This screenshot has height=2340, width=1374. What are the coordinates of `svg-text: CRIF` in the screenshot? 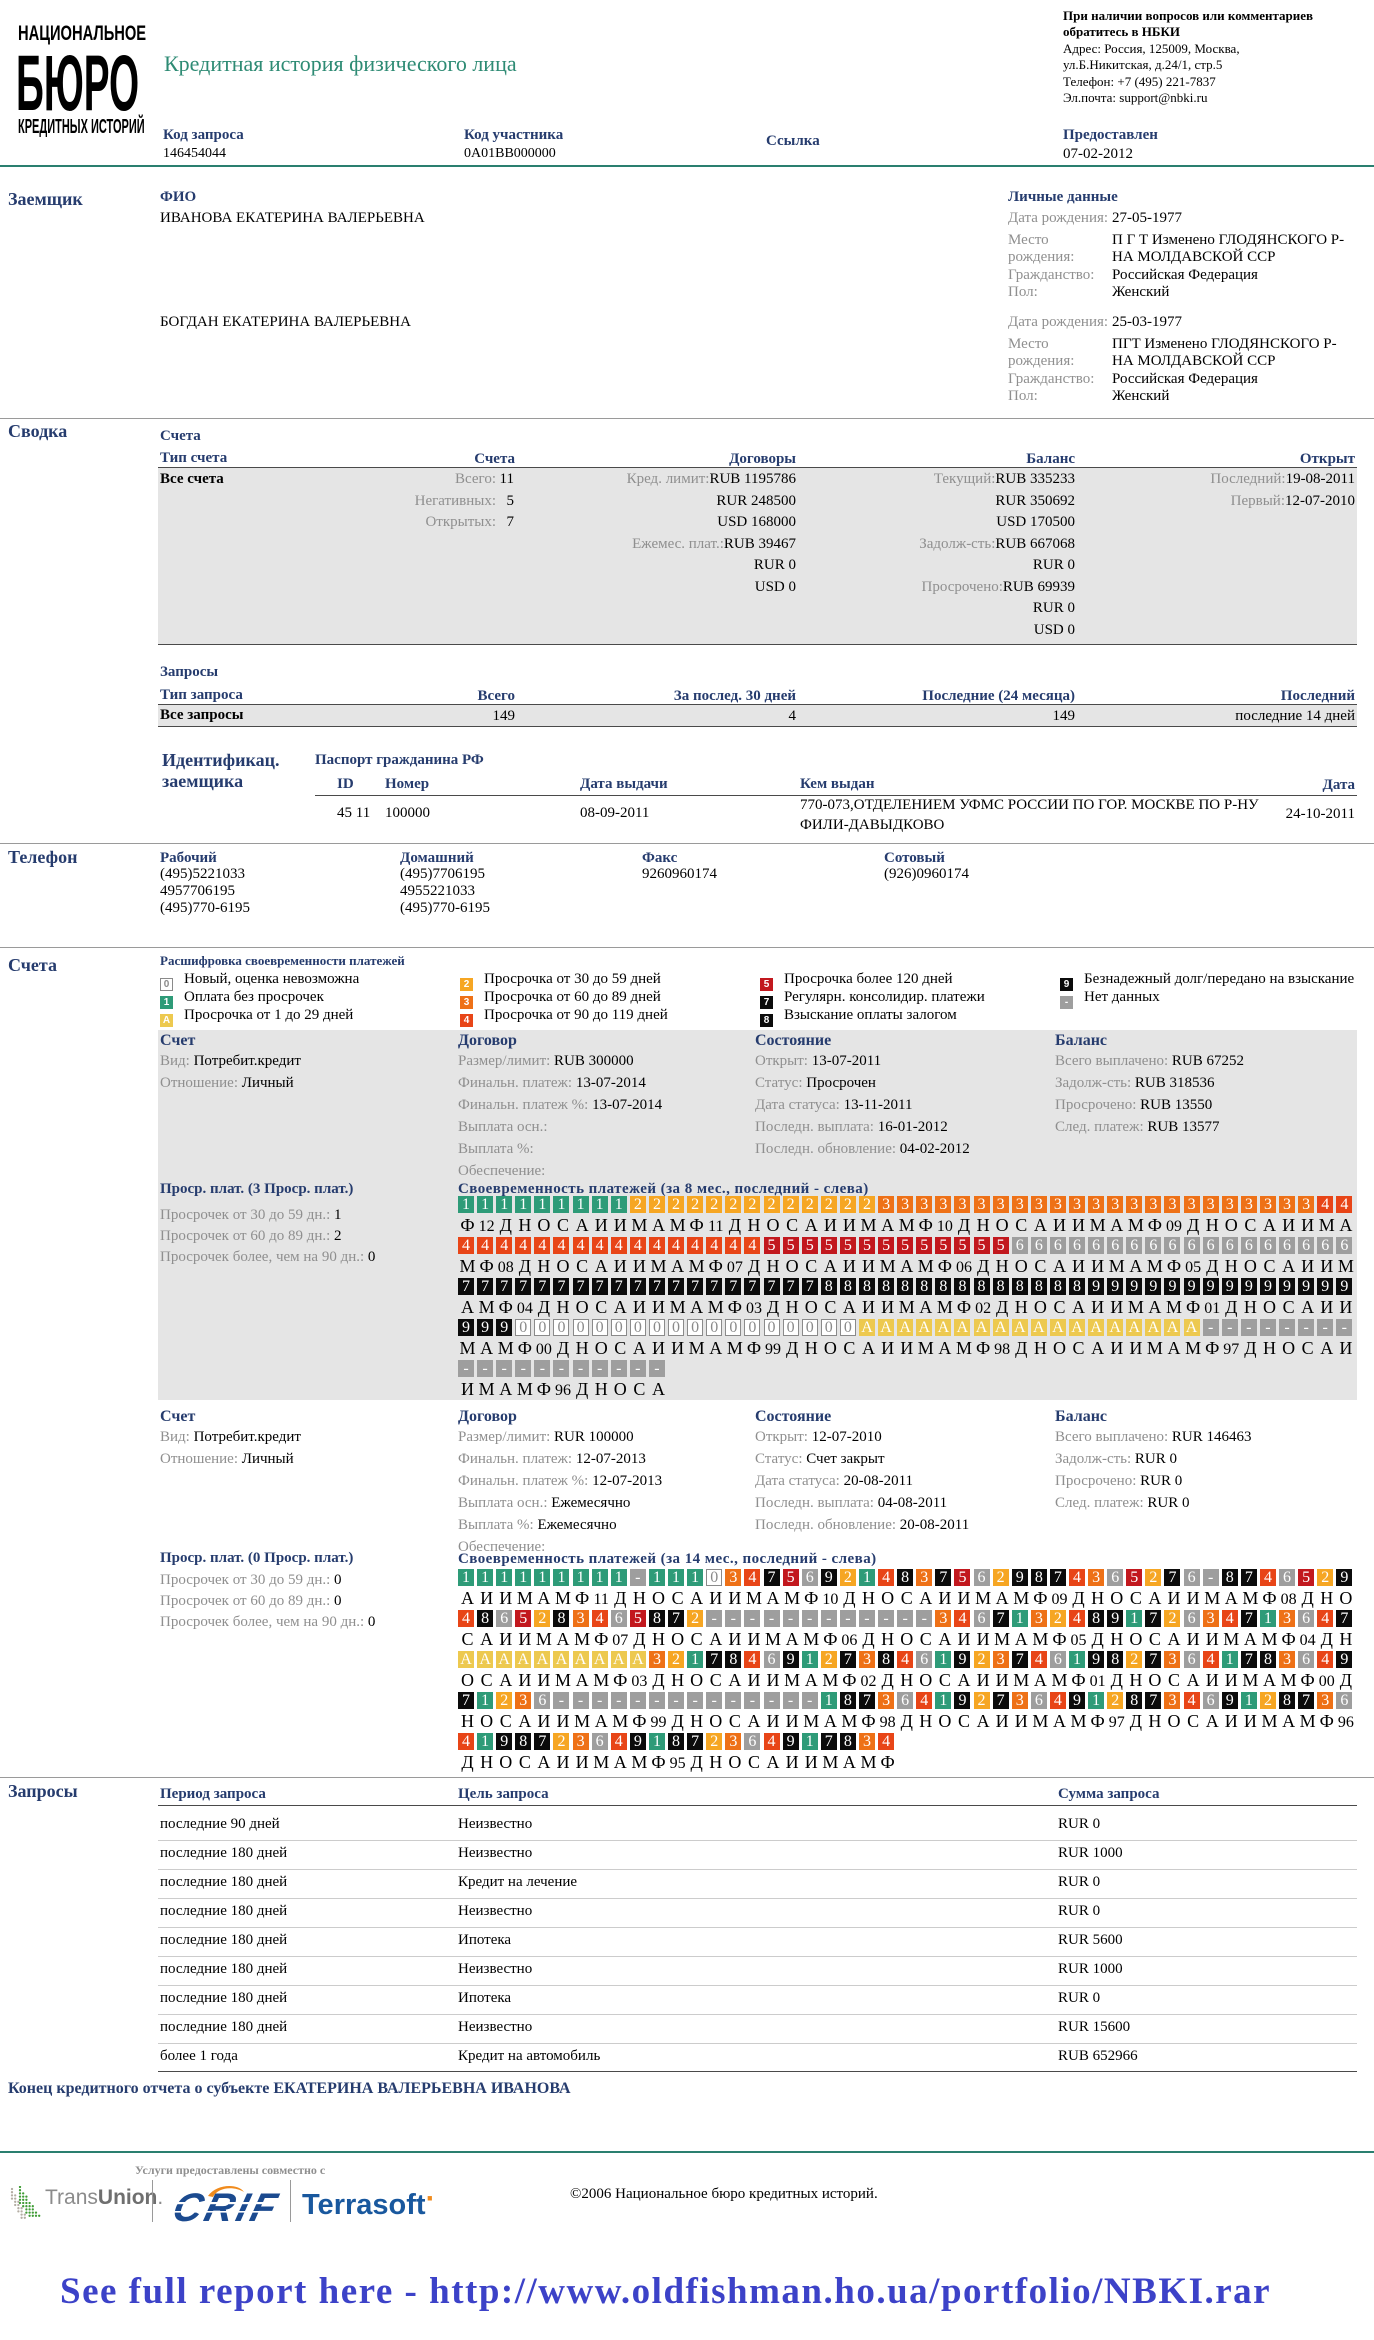 It's located at (225, 2205).